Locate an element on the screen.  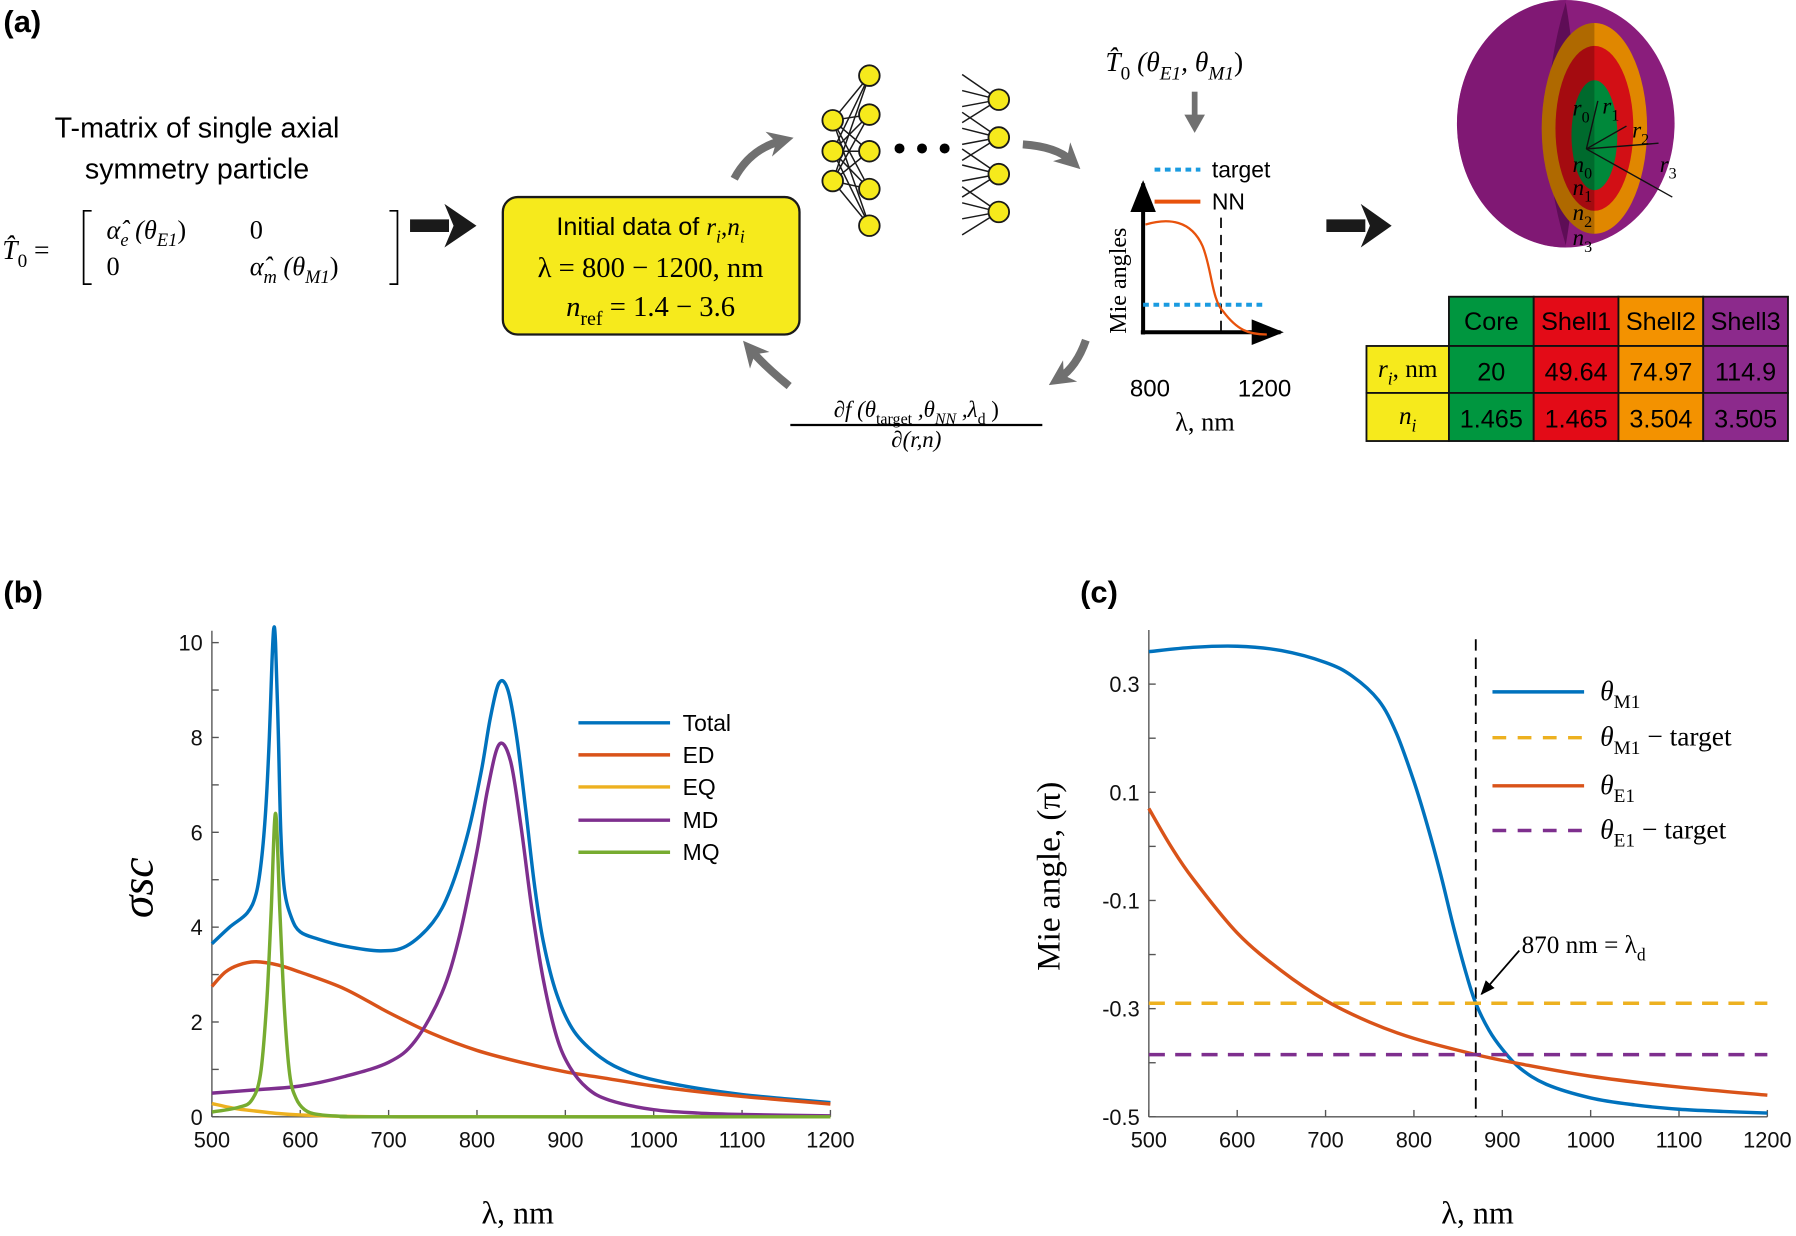
x-tick-label: 700 is located at coordinates (1325, 1140).